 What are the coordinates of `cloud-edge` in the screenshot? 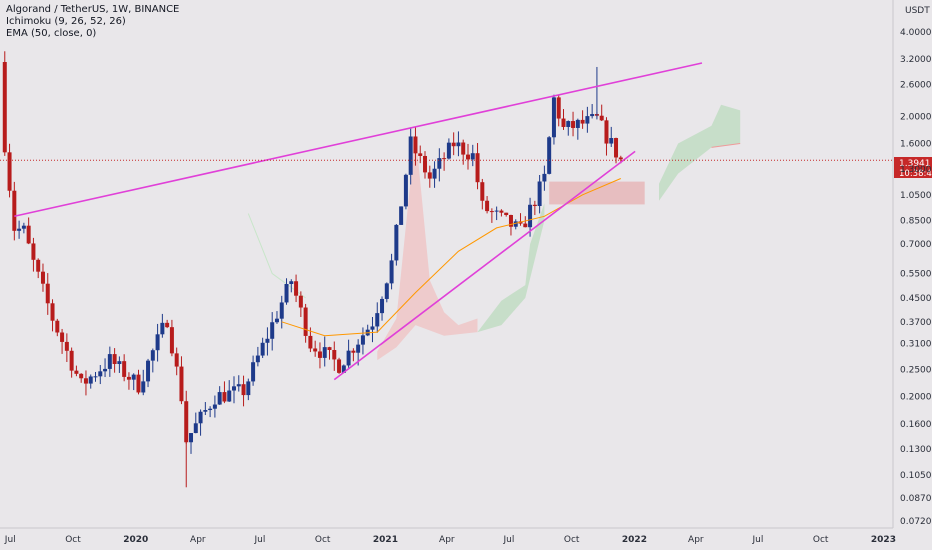 It's located at (726, 145).